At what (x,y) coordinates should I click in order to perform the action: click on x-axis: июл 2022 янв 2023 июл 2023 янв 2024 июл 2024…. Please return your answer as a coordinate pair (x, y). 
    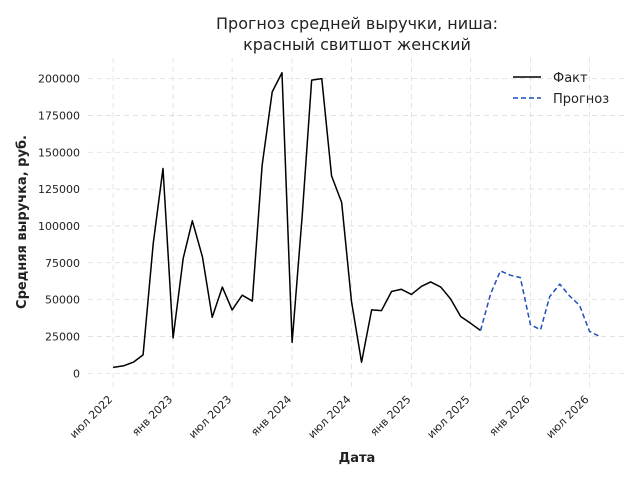
    Looking at the image, I should click on (329, 417).